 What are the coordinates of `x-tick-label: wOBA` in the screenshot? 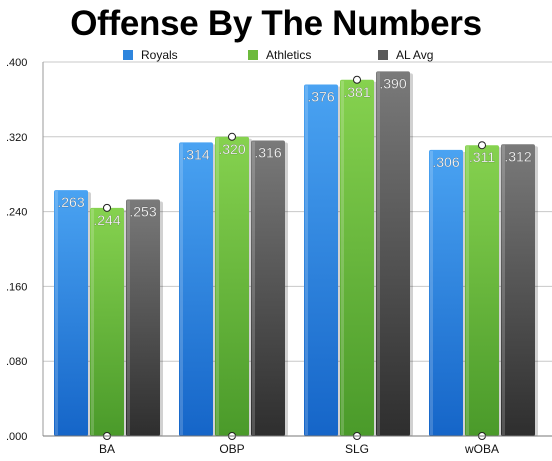 It's located at (481, 449).